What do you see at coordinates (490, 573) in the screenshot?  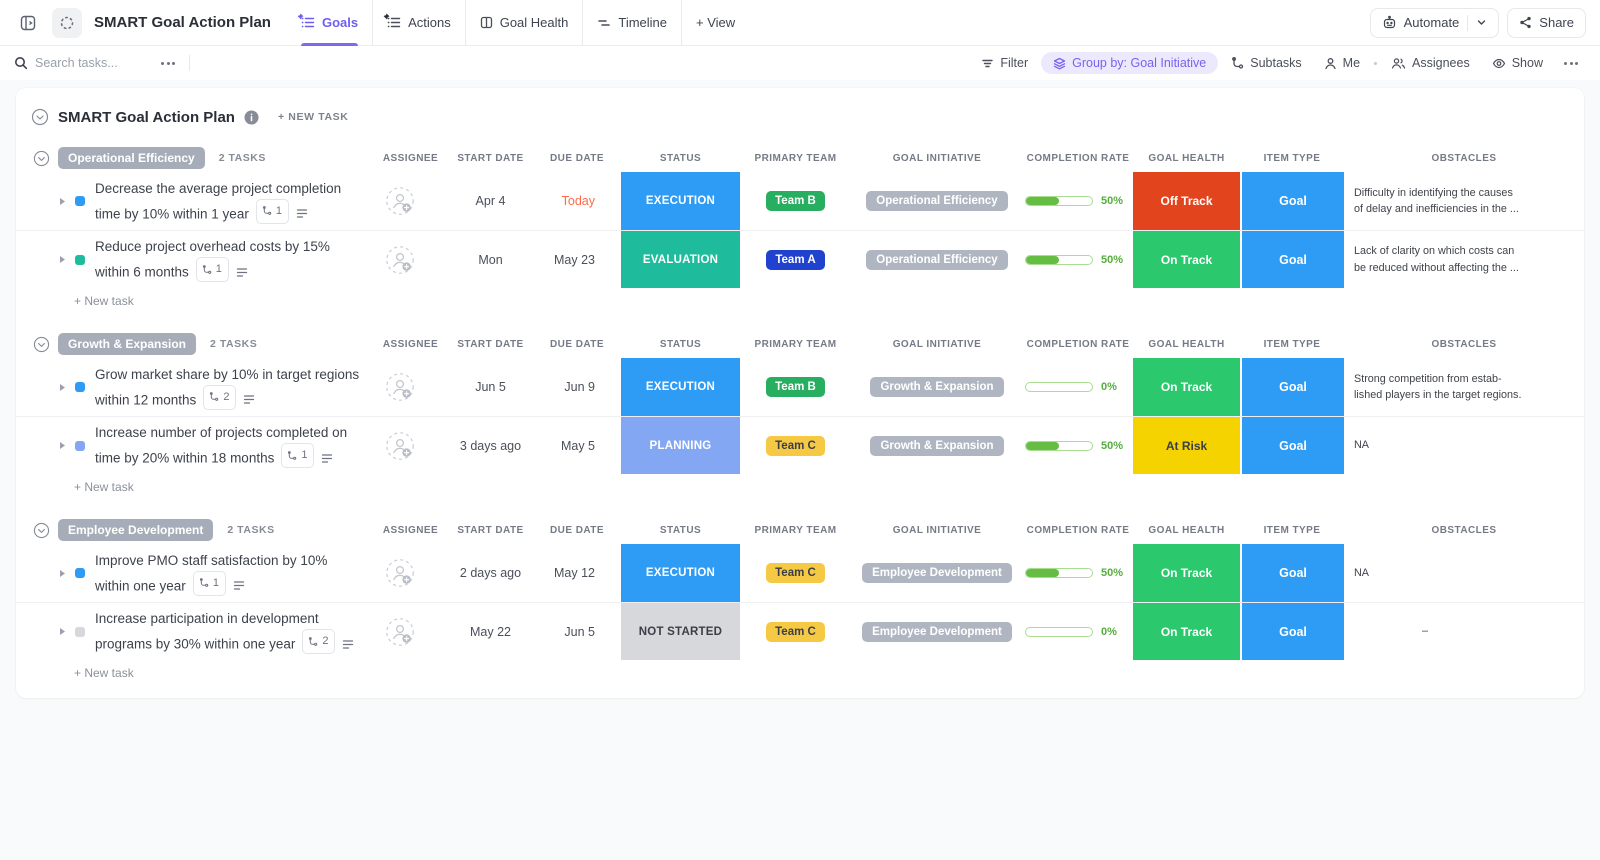 I see `start-date: 2 days ago` at bounding box center [490, 573].